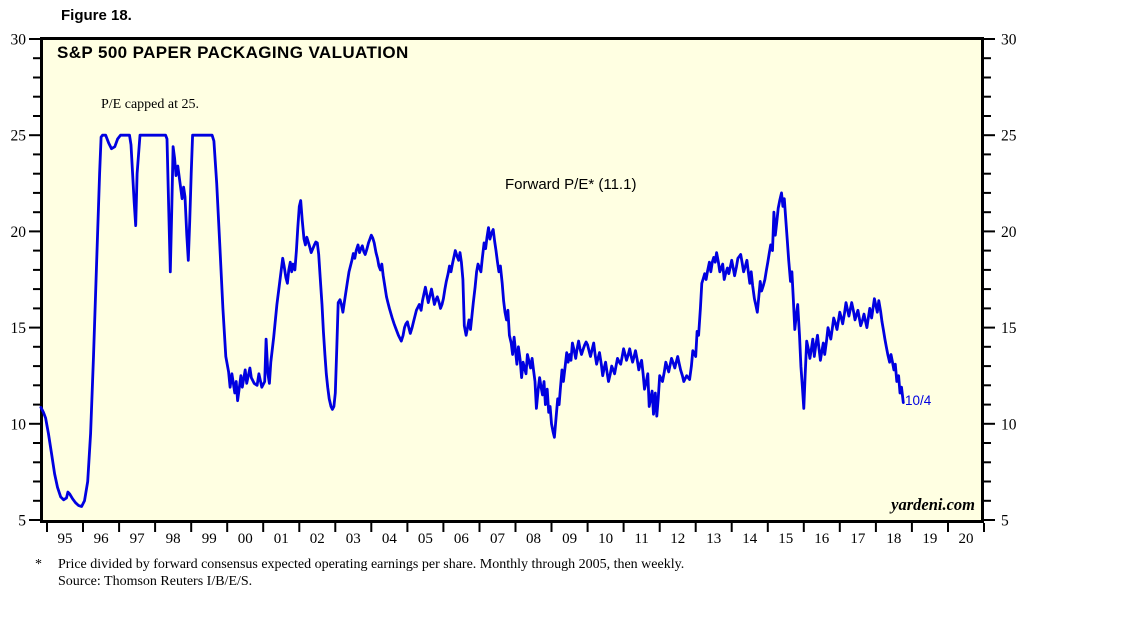 This screenshot has height=621, width=1138. What do you see at coordinates (605, 539) in the screenshot?
I see `x-axis-year-label: 10` at bounding box center [605, 539].